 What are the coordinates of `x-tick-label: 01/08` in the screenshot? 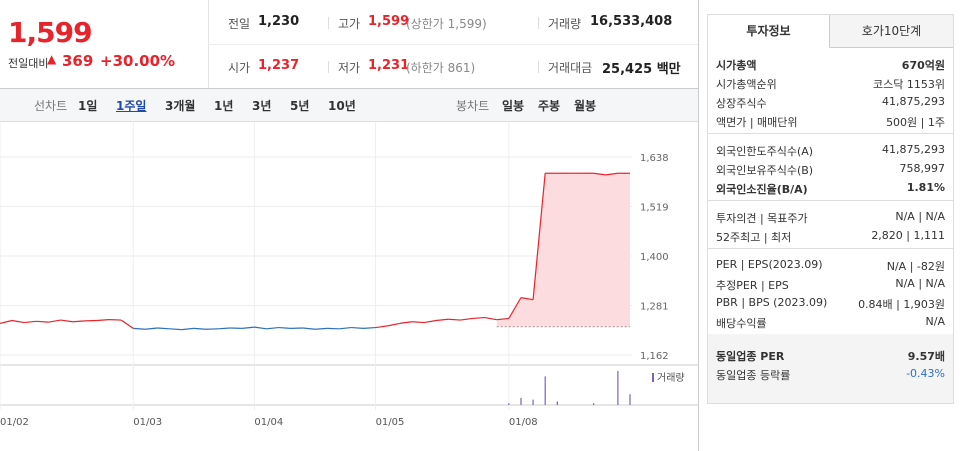 It's located at (523, 422).